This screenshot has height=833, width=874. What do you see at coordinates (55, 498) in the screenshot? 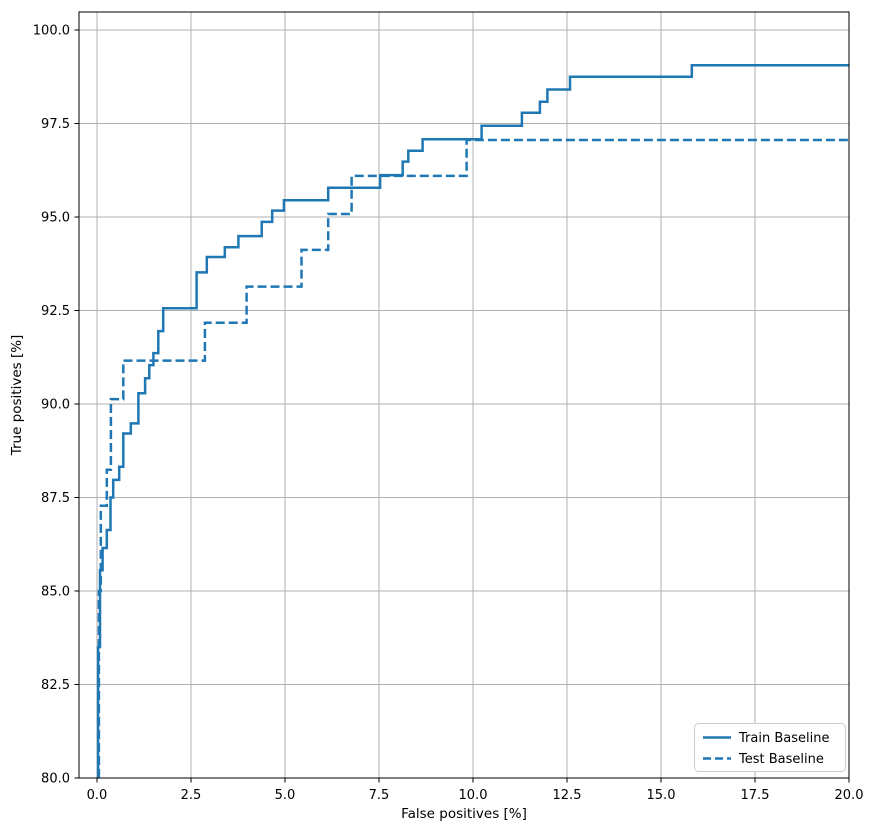
I see `y-tick-label: 87.5` at bounding box center [55, 498].